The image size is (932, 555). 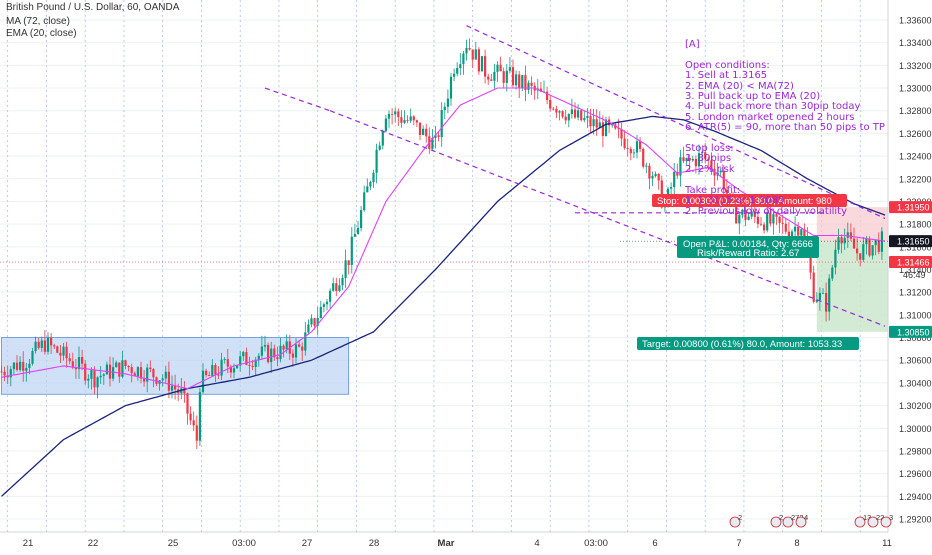 I want to click on y-tick-label: 1.31800, so click(x=915, y=225).